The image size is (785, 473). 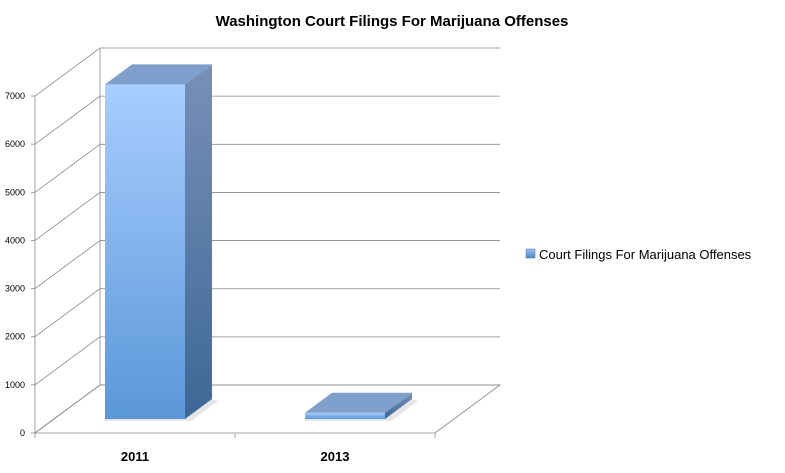 What do you see at coordinates (15, 337) in the screenshot?
I see `y-tick-label: 2000` at bounding box center [15, 337].